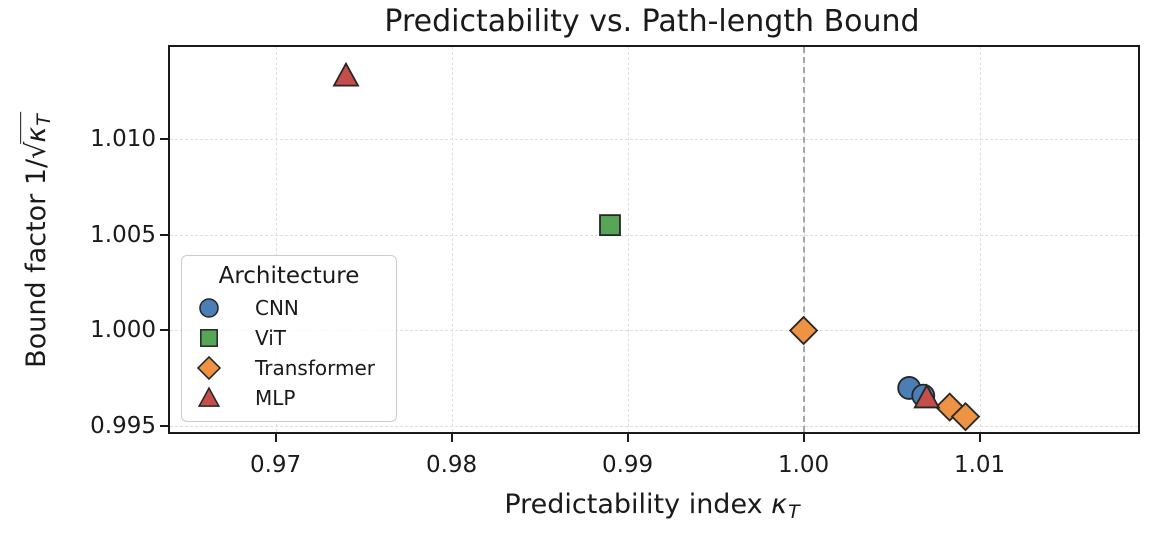  Describe the element at coordinates (633, 504) in the screenshot. I see `x-axis-label-text: Predictability index` at that location.